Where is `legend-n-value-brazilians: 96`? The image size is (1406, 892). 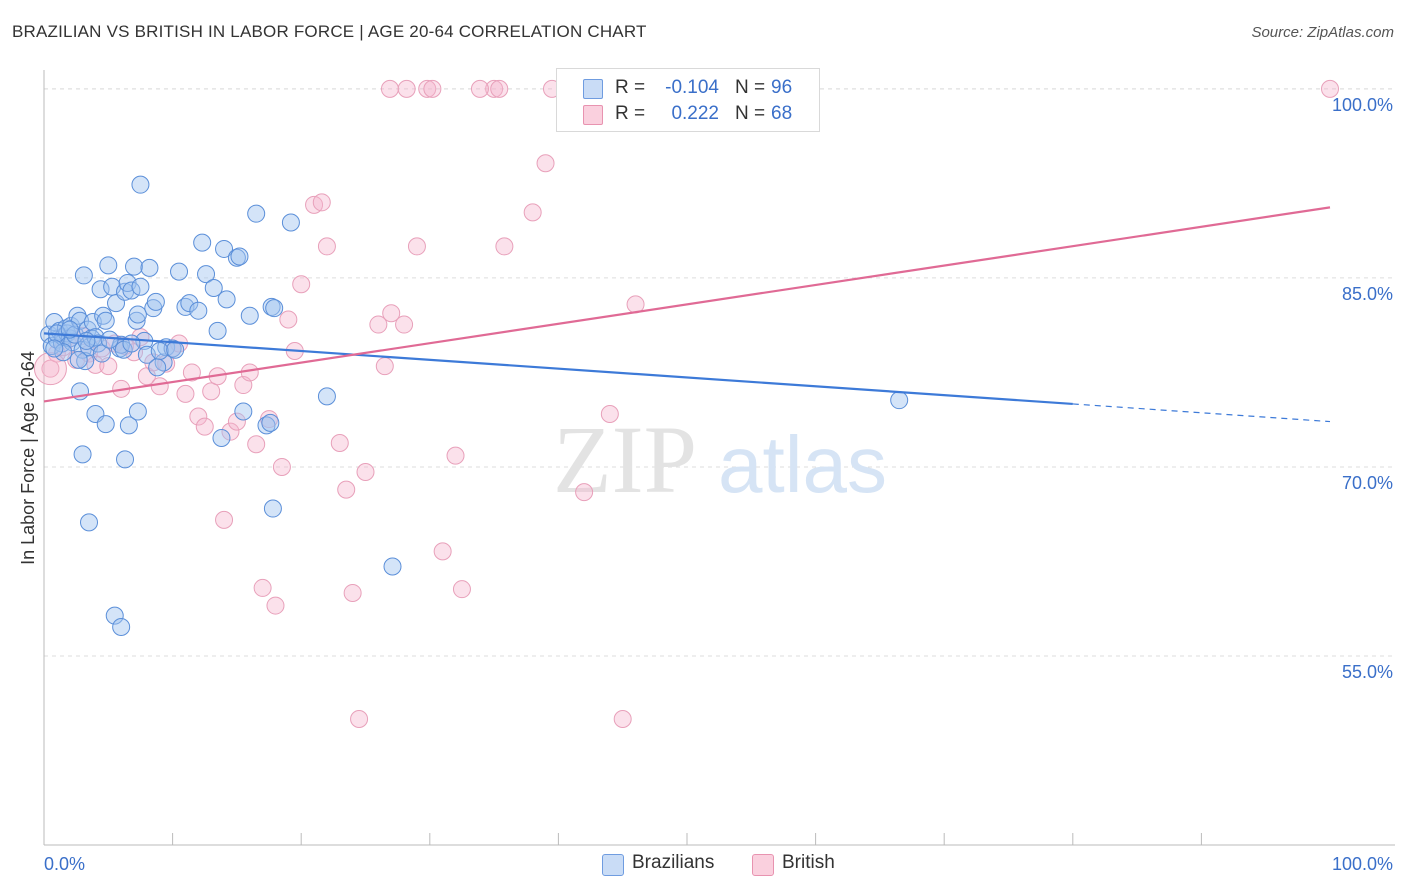
legend-n-value-brazilians: 96 is located at coordinates (782, 87).